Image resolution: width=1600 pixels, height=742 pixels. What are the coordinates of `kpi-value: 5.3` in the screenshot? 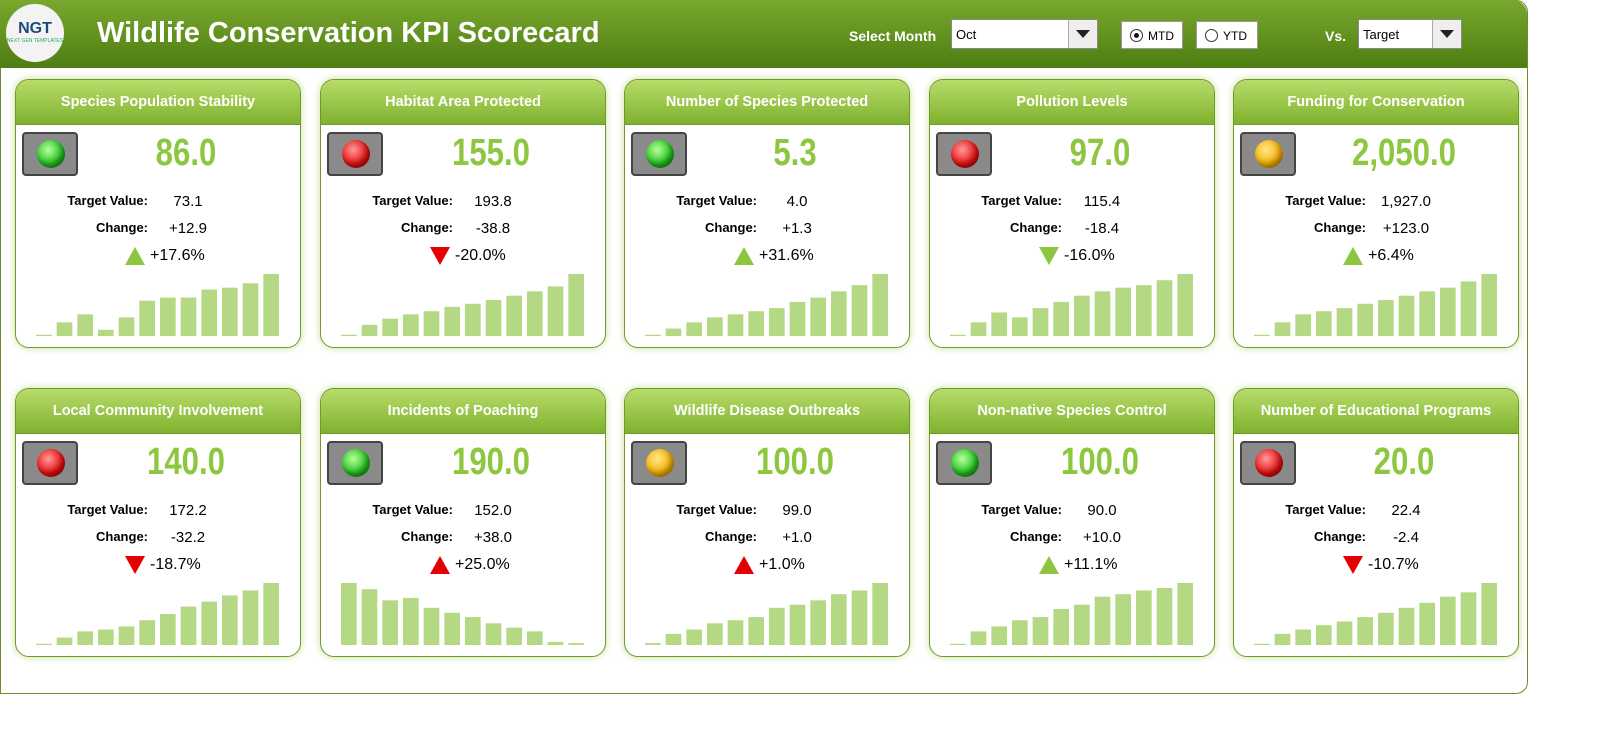 It's located at (795, 153).